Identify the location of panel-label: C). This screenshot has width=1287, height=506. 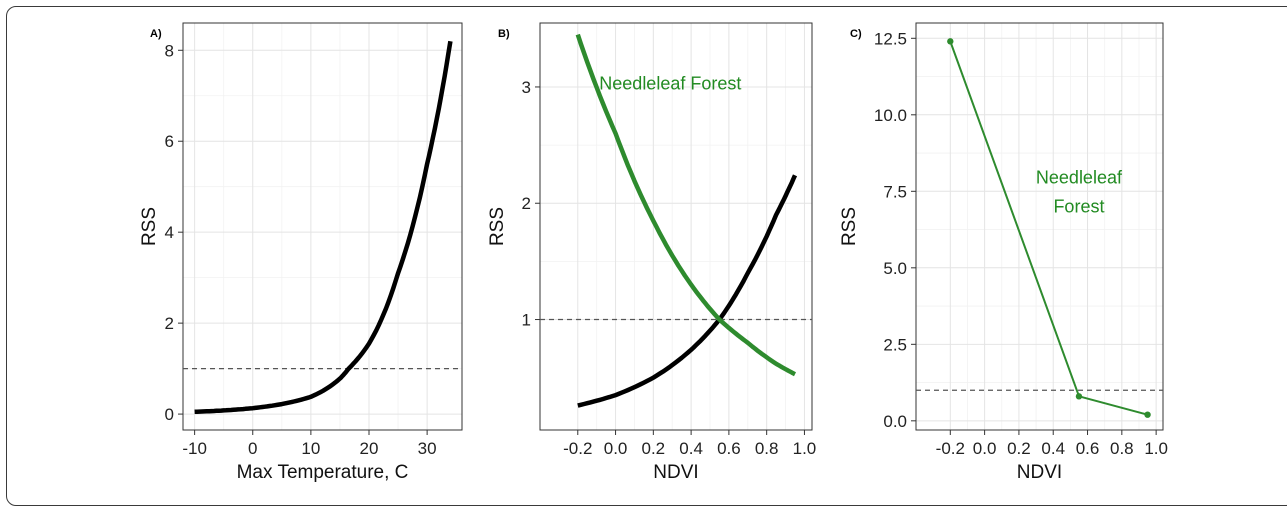
(856, 34).